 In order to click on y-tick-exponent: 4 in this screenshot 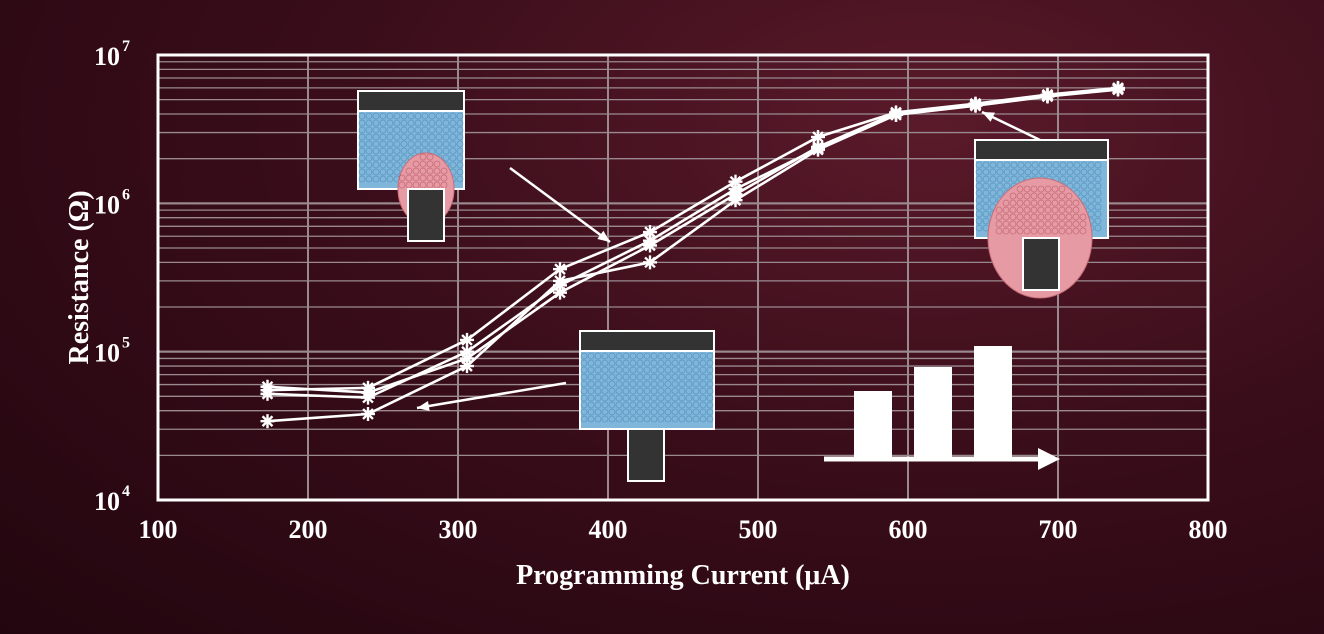, I will do `click(126, 491)`.